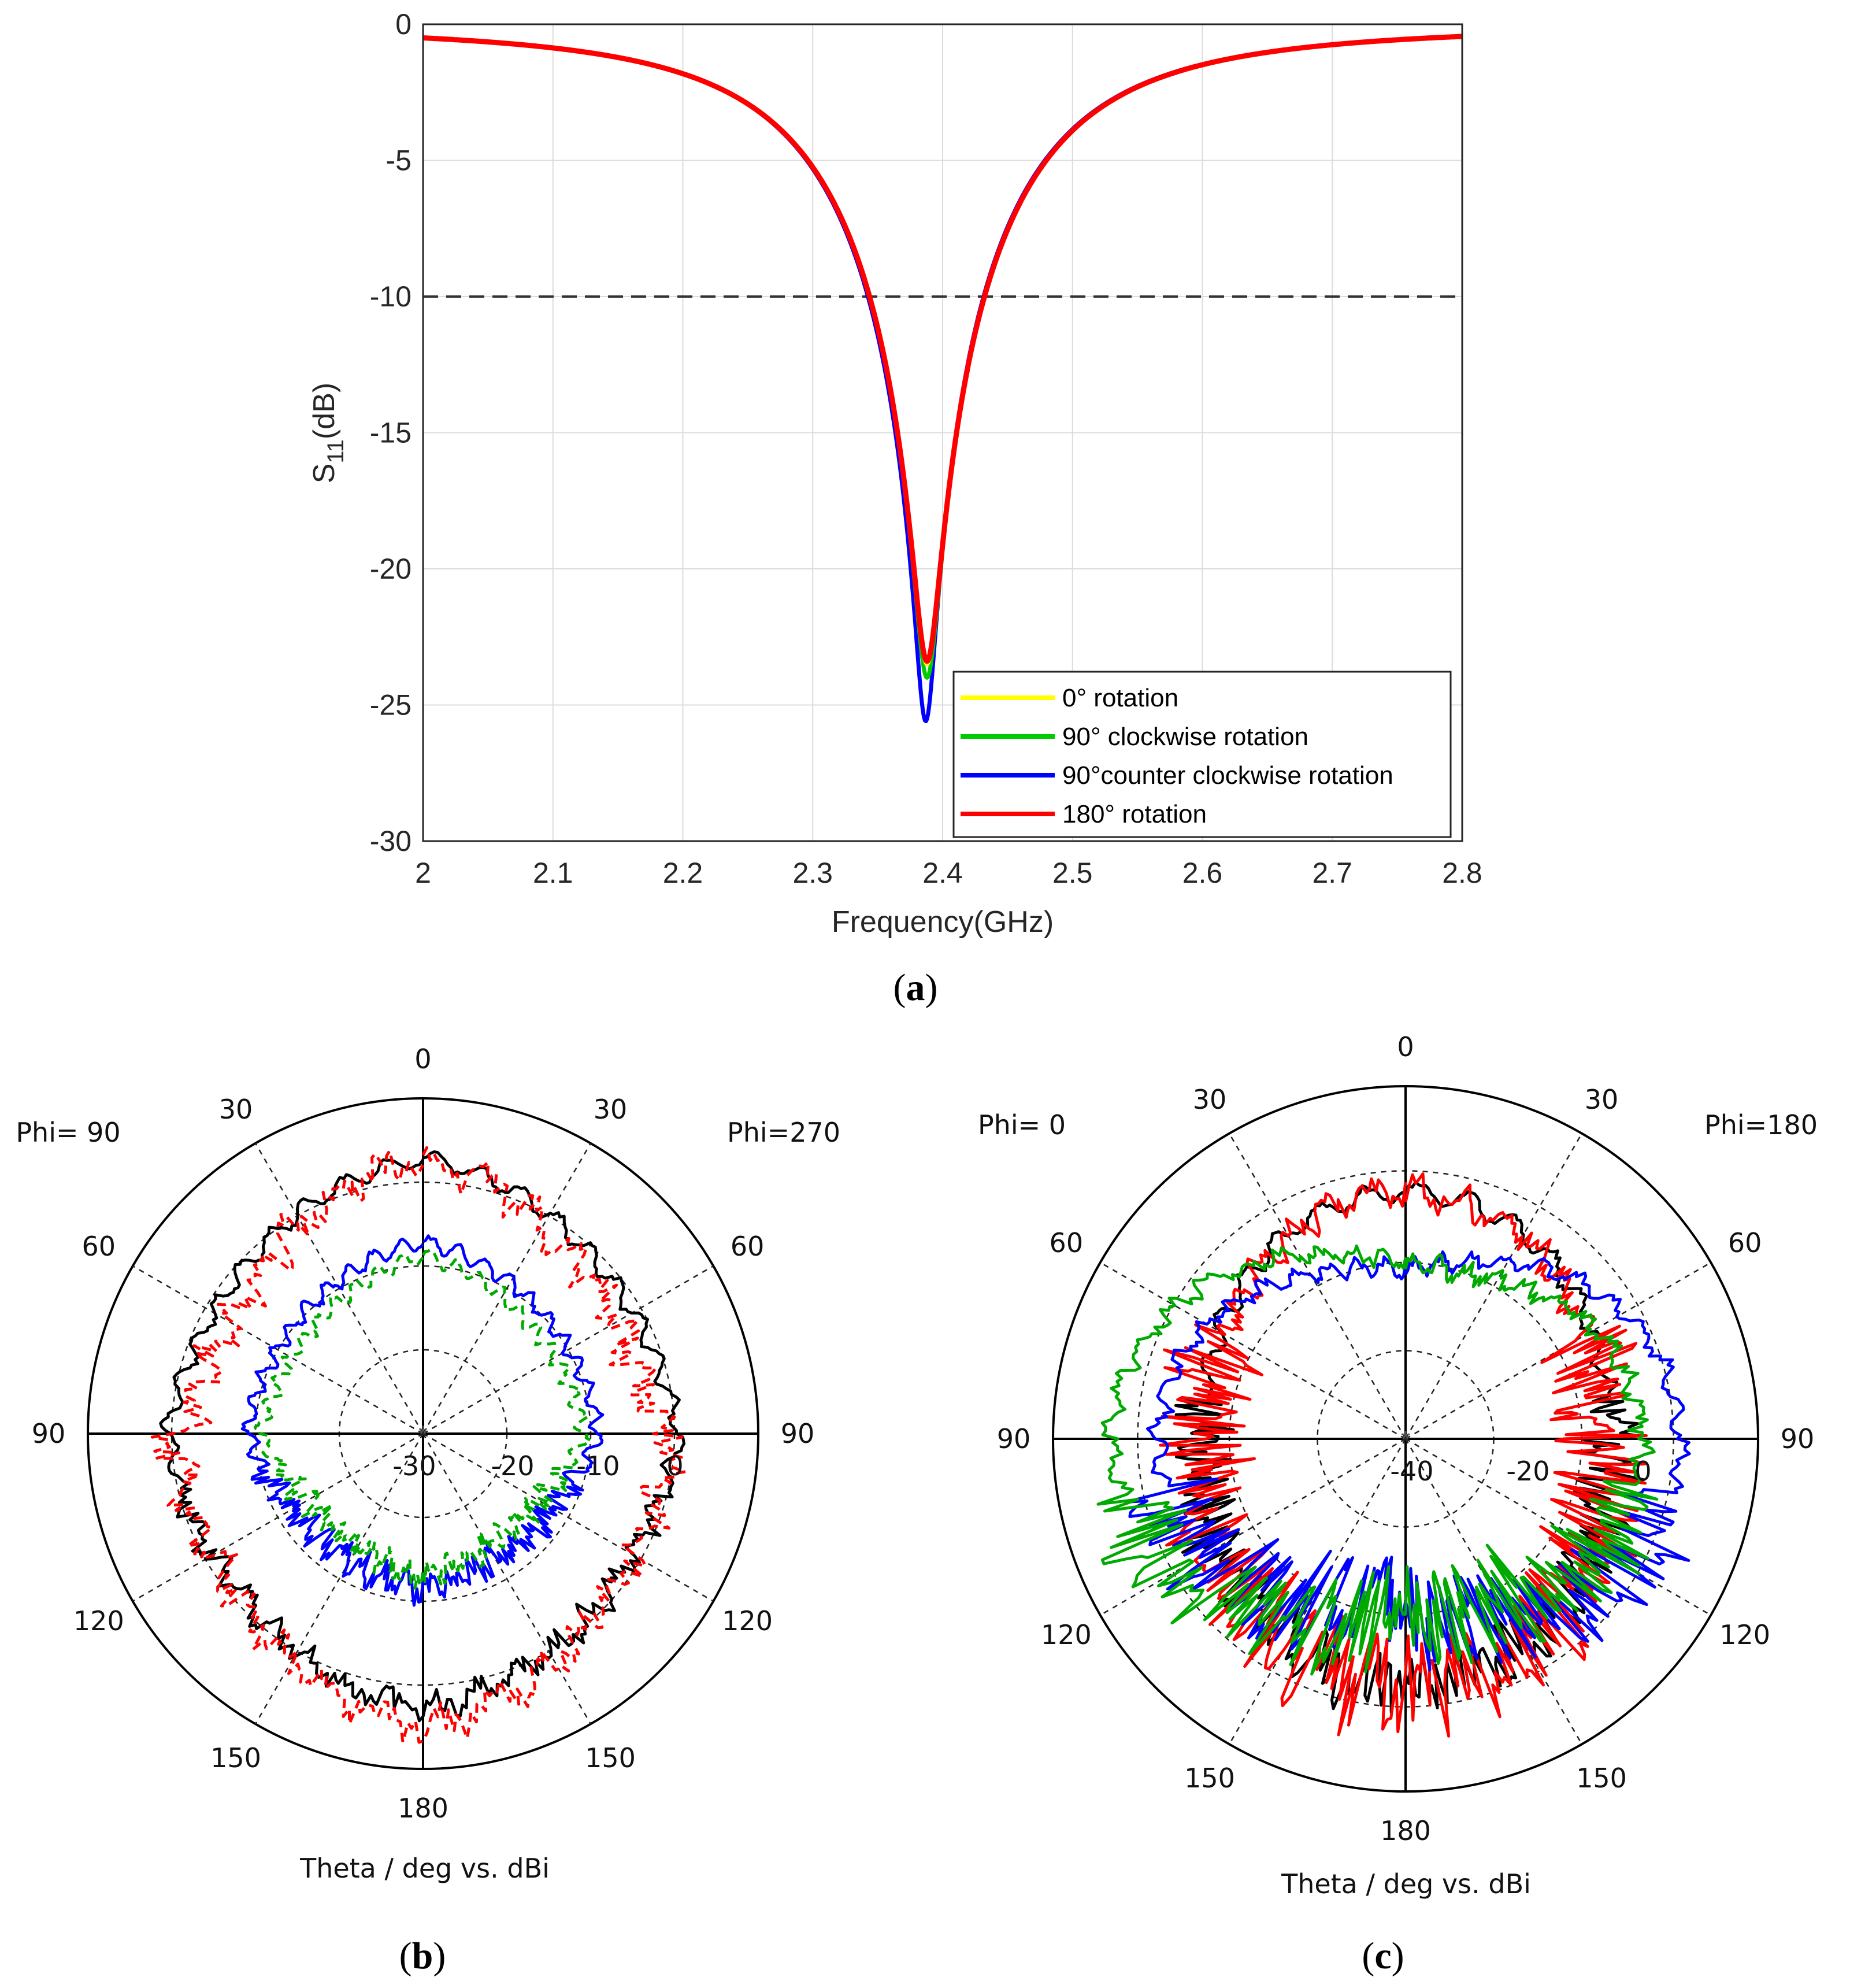 The image size is (1850, 1988). What do you see at coordinates (1642, 1472) in the screenshot?
I see `c-radial-label: 0` at bounding box center [1642, 1472].